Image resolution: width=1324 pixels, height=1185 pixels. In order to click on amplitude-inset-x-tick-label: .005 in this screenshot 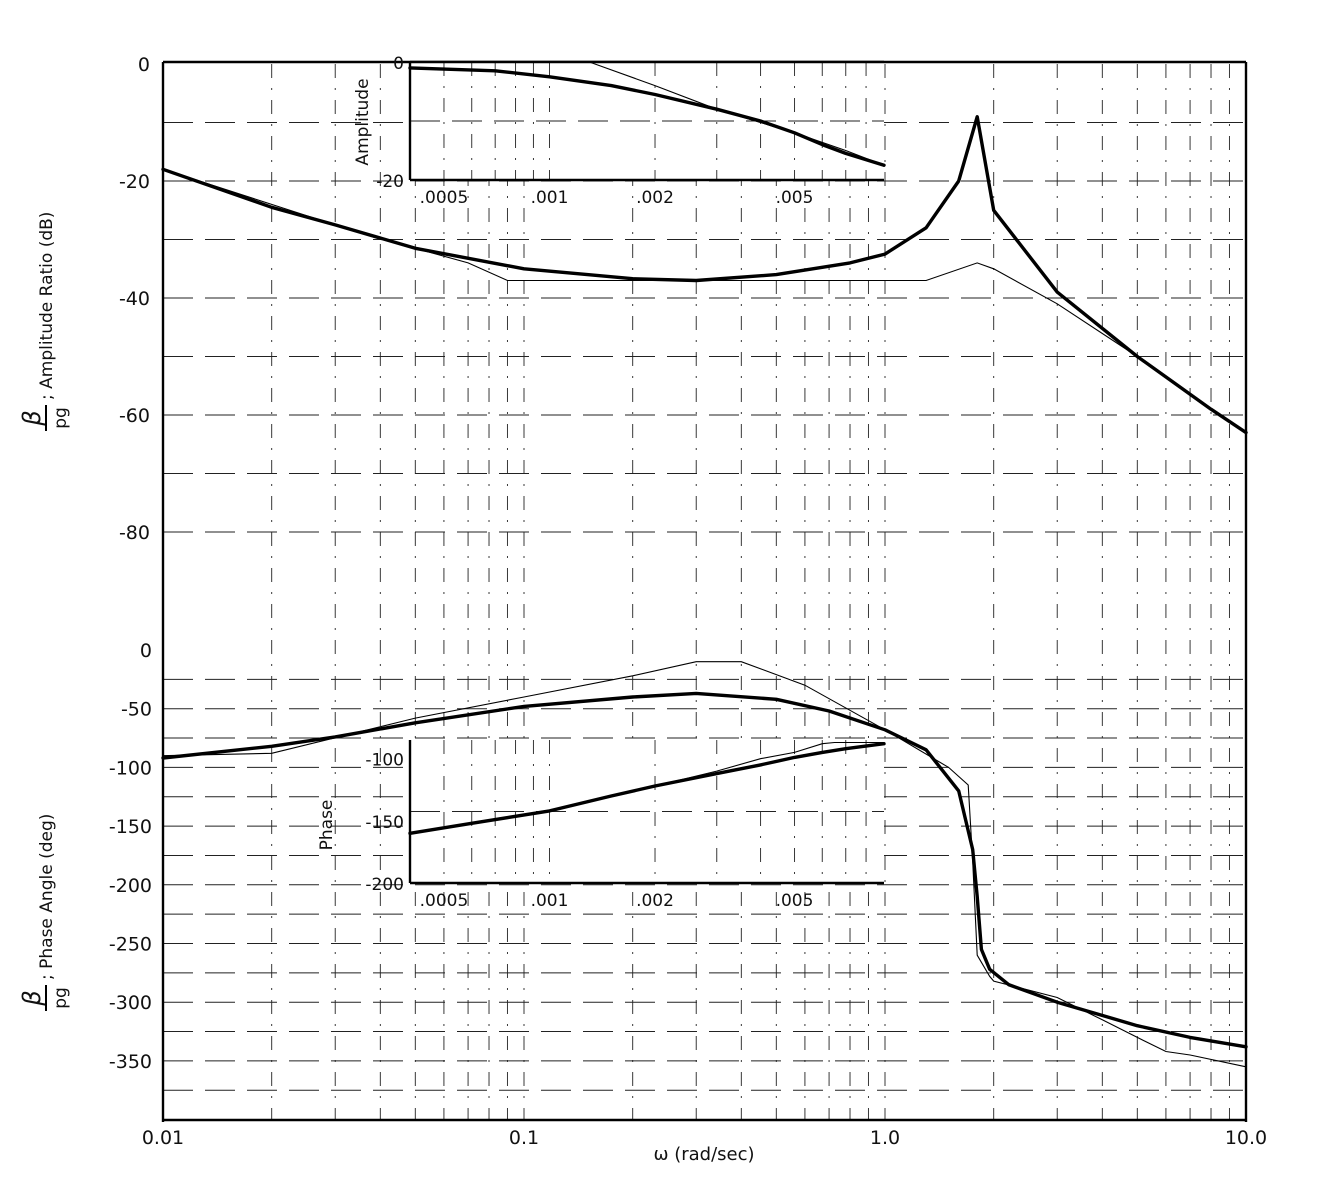, I will do `click(795, 198)`.